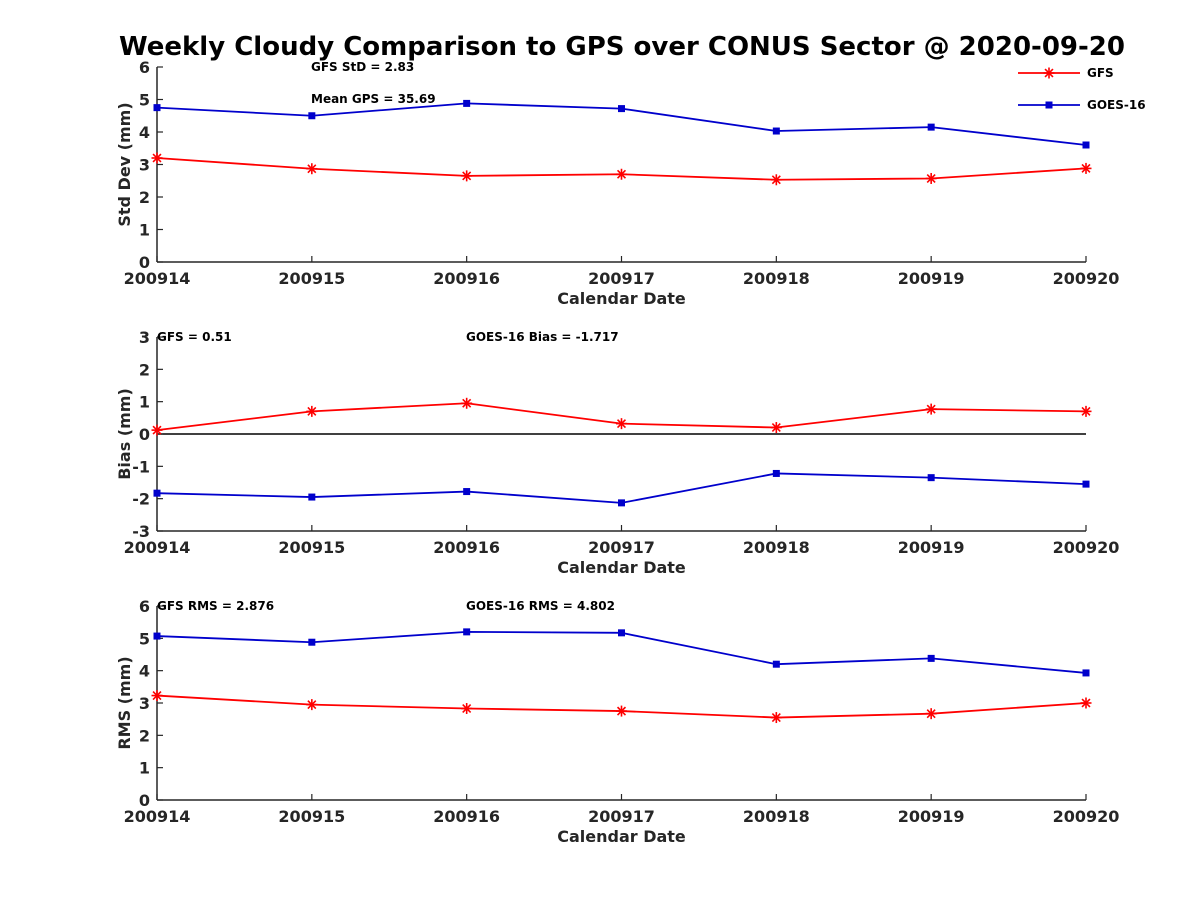 The height and width of the screenshot is (900, 1200). I want to click on y-tick-label: -3, so click(141, 531).